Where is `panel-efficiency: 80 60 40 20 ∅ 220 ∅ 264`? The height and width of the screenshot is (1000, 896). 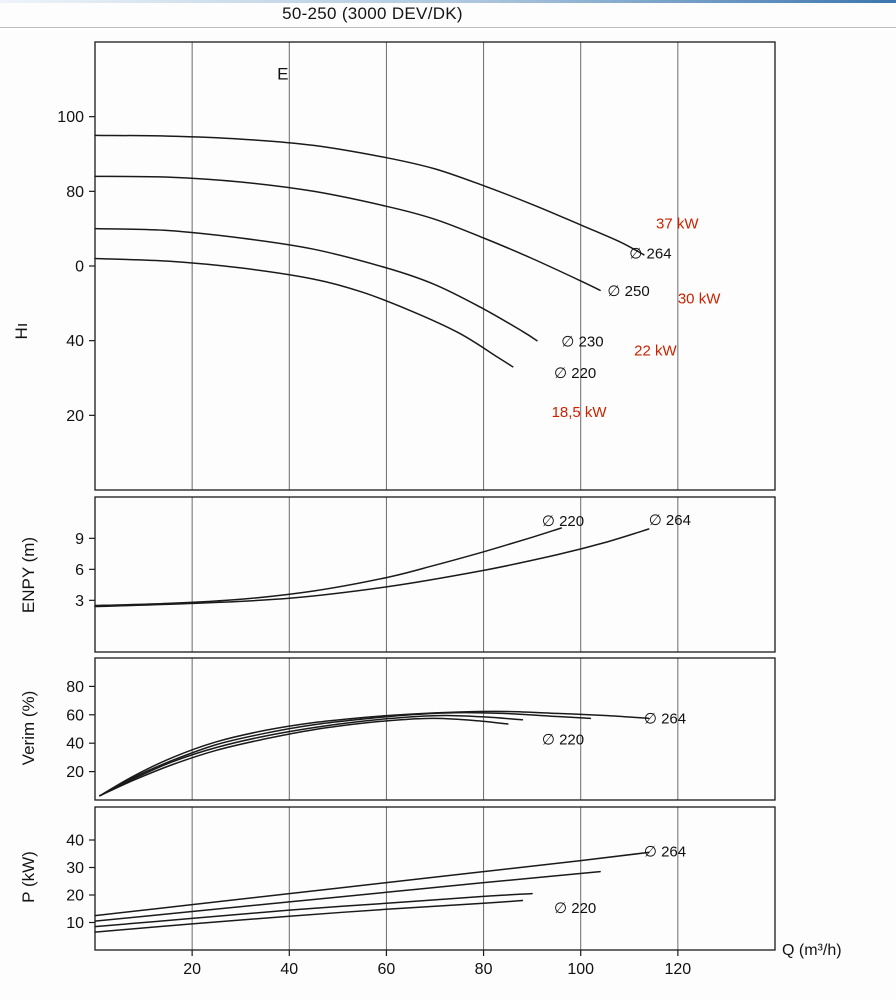
panel-efficiency: 80 60 40 20 ∅ 220 ∅ 264 is located at coordinates (421, 729).